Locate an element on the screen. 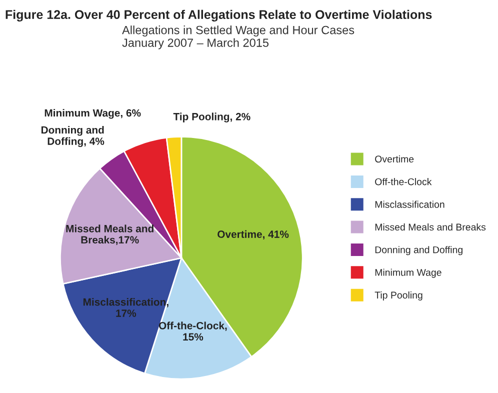  legend-label: Donning and Doffing is located at coordinates (418, 251).